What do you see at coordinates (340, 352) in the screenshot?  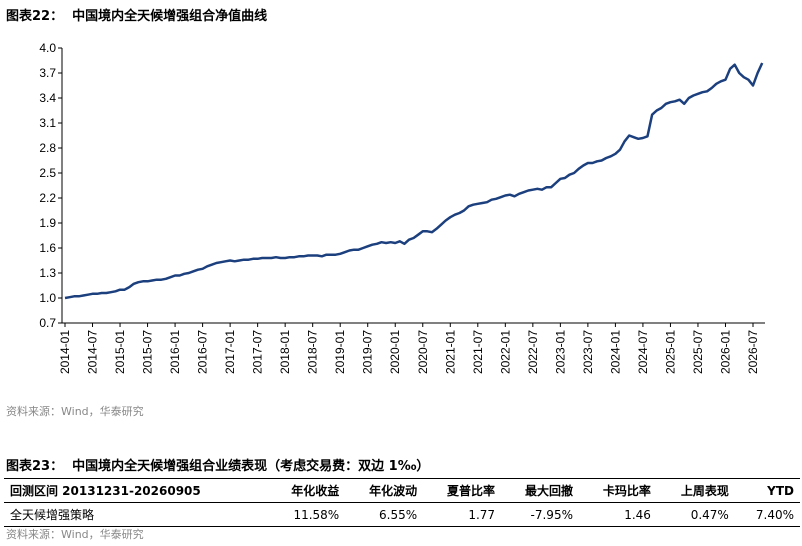 I see `x-tick-label: 2019-01` at bounding box center [340, 352].